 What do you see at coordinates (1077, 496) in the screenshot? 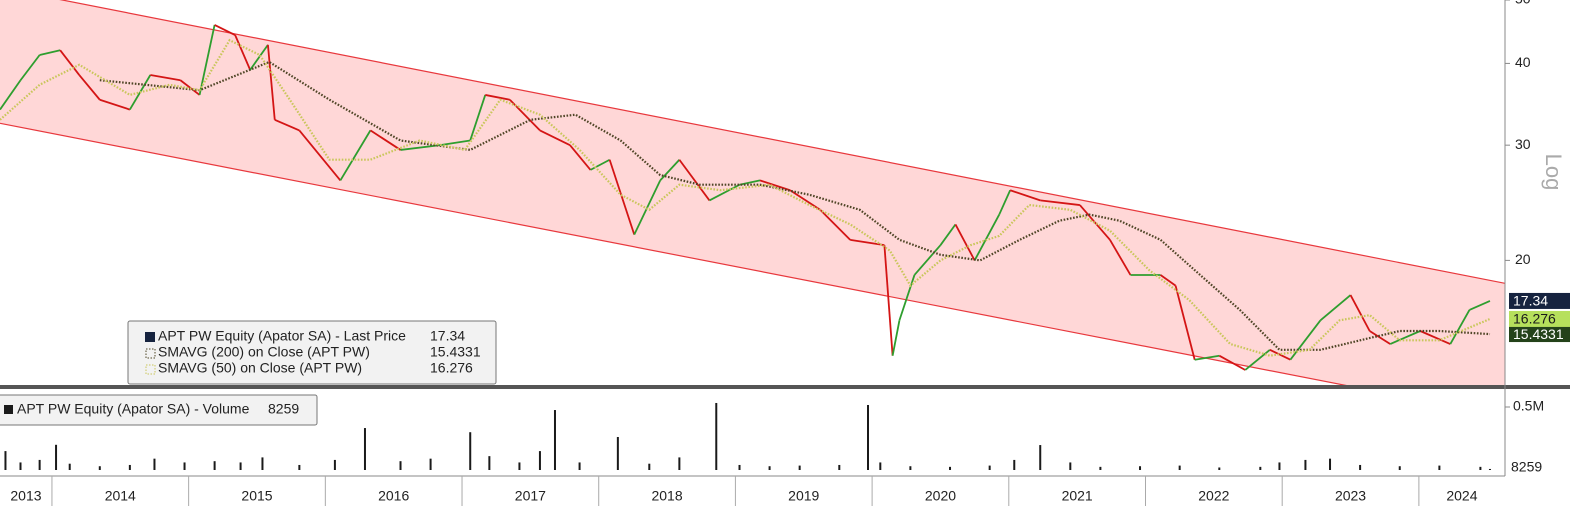
I see `x-tick-label: 2021` at bounding box center [1077, 496].